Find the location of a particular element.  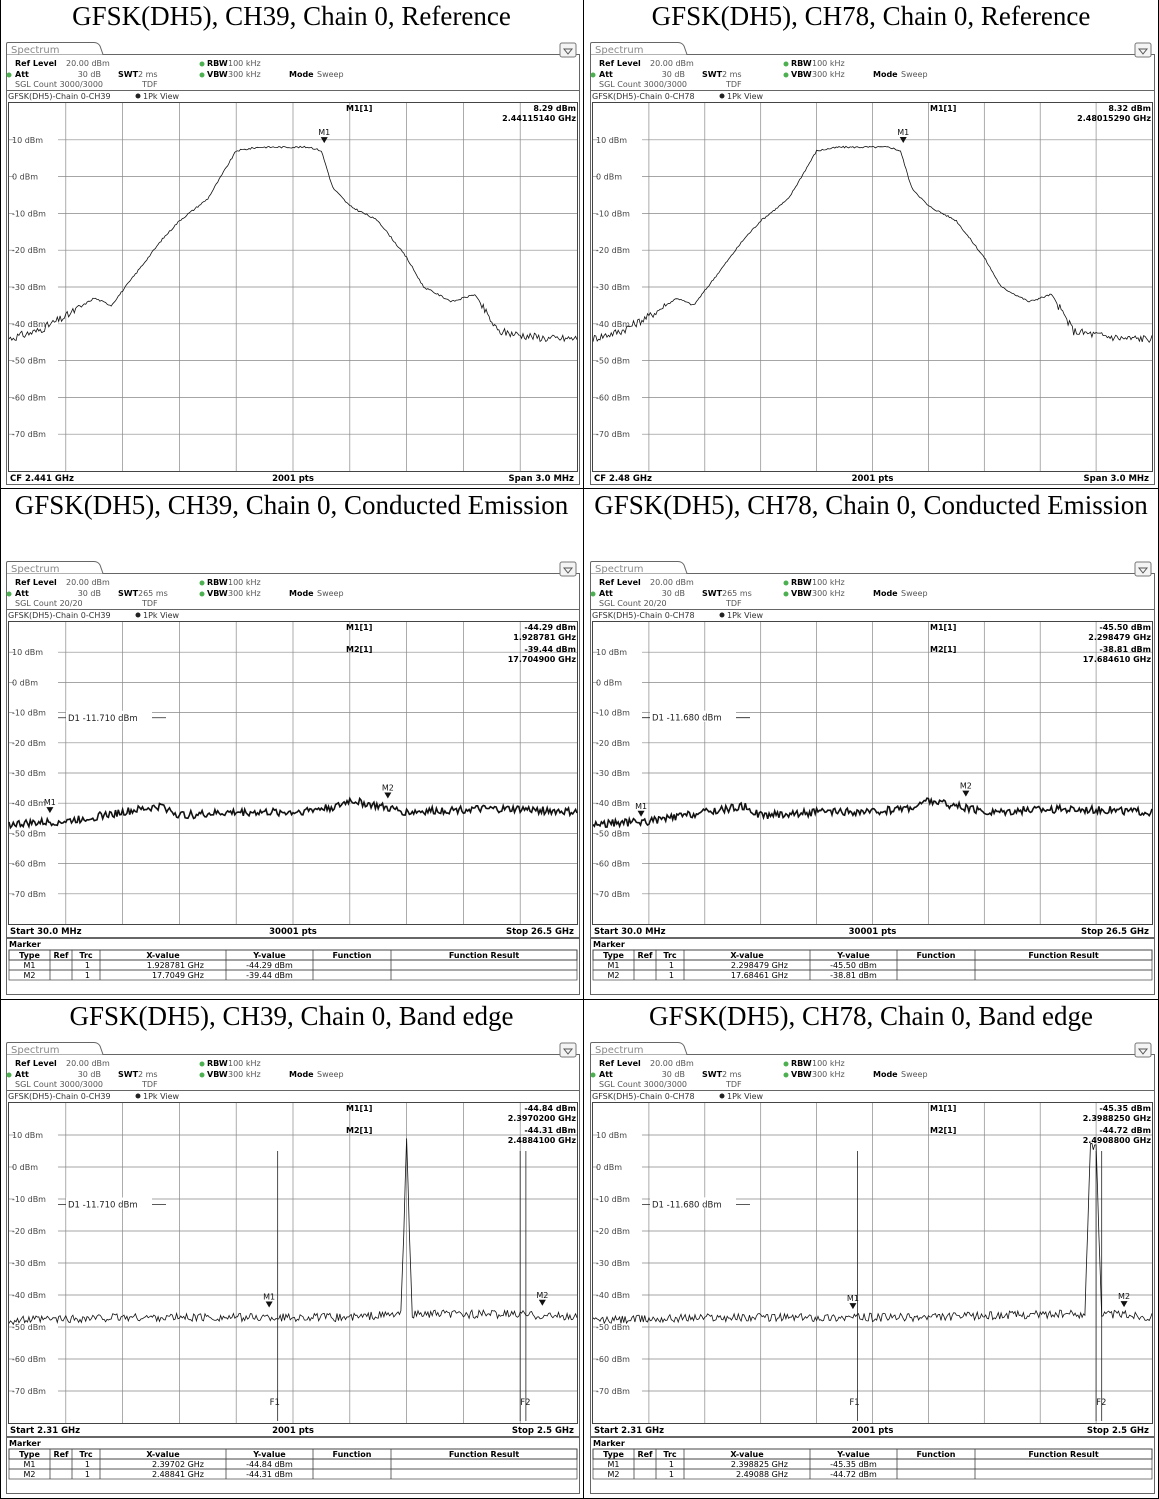

limit-line-label: D1 -11.680 dBm is located at coordinates (687, 1205).